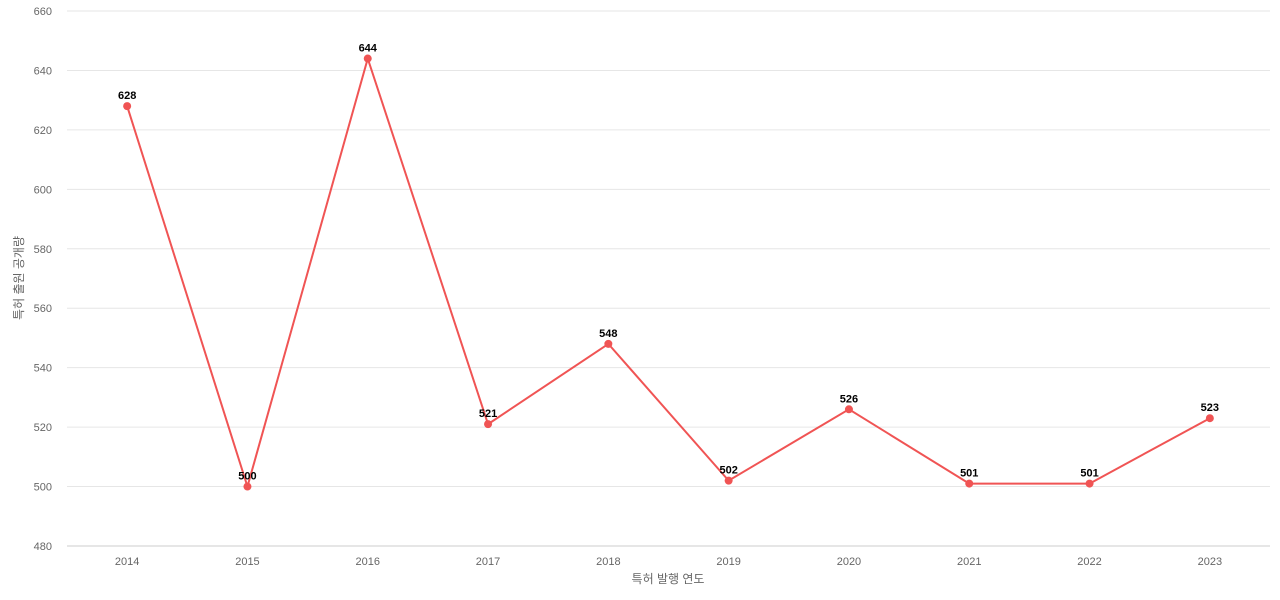 The image size is (1280, 600). Describe the element at coordinates (488, 562) in the screenshot. I see `x-tick-label: 2017` at that location.